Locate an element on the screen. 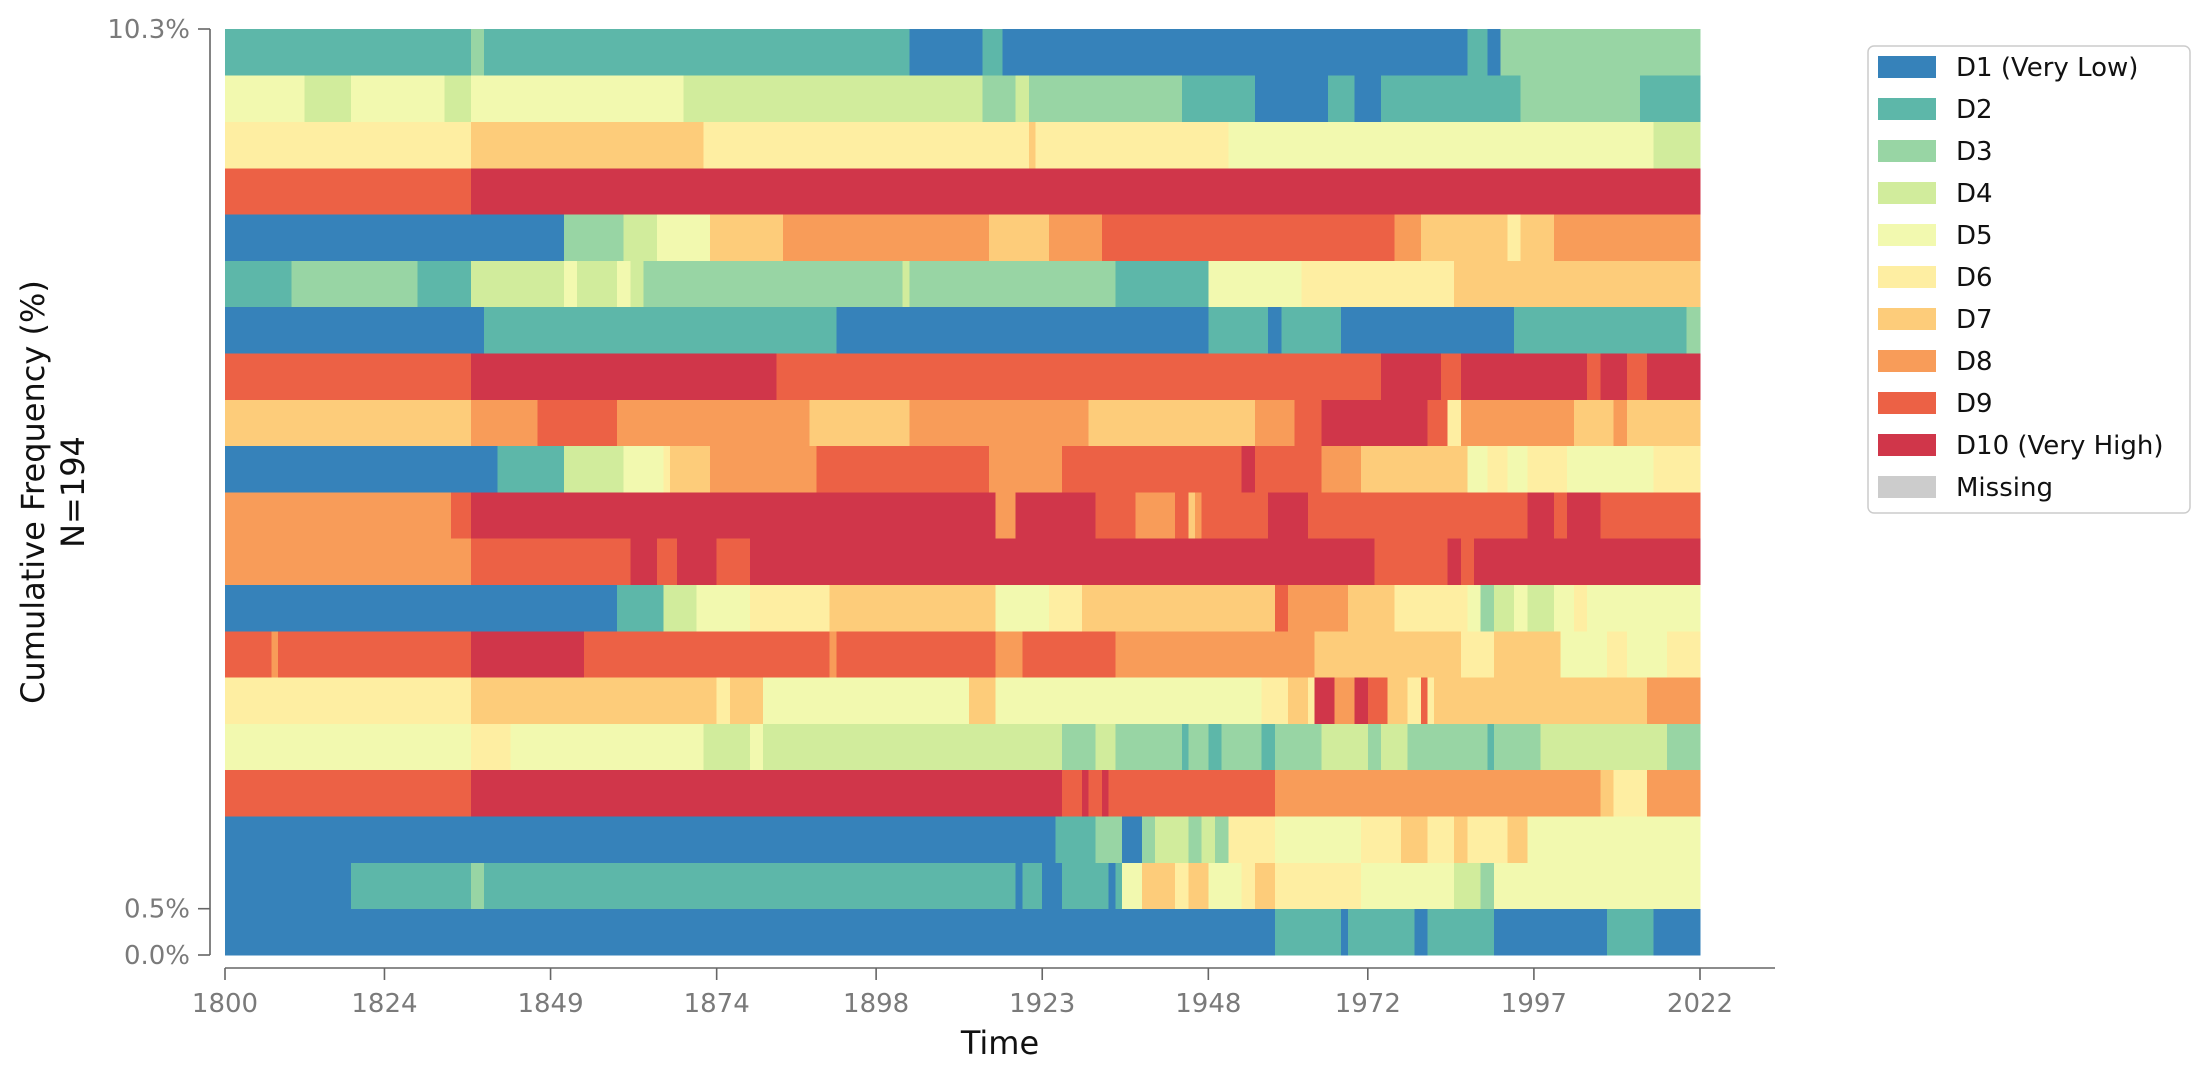  legend-label: D7 is located at coordinates (1974, 320).